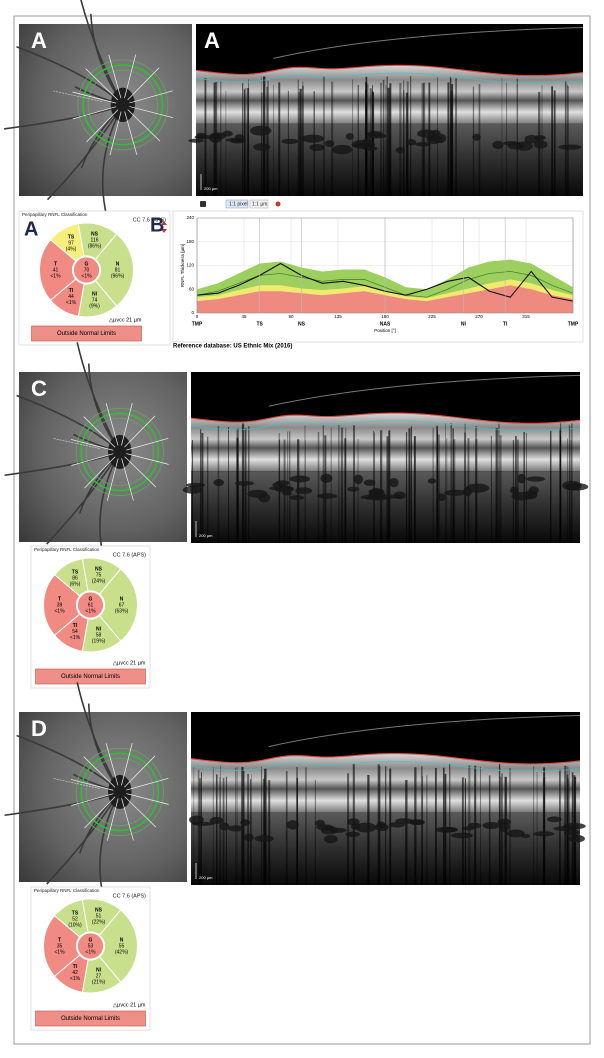 This screenshot has width=604, height=1058. I want to click on zoom-button, so click(237, 204).